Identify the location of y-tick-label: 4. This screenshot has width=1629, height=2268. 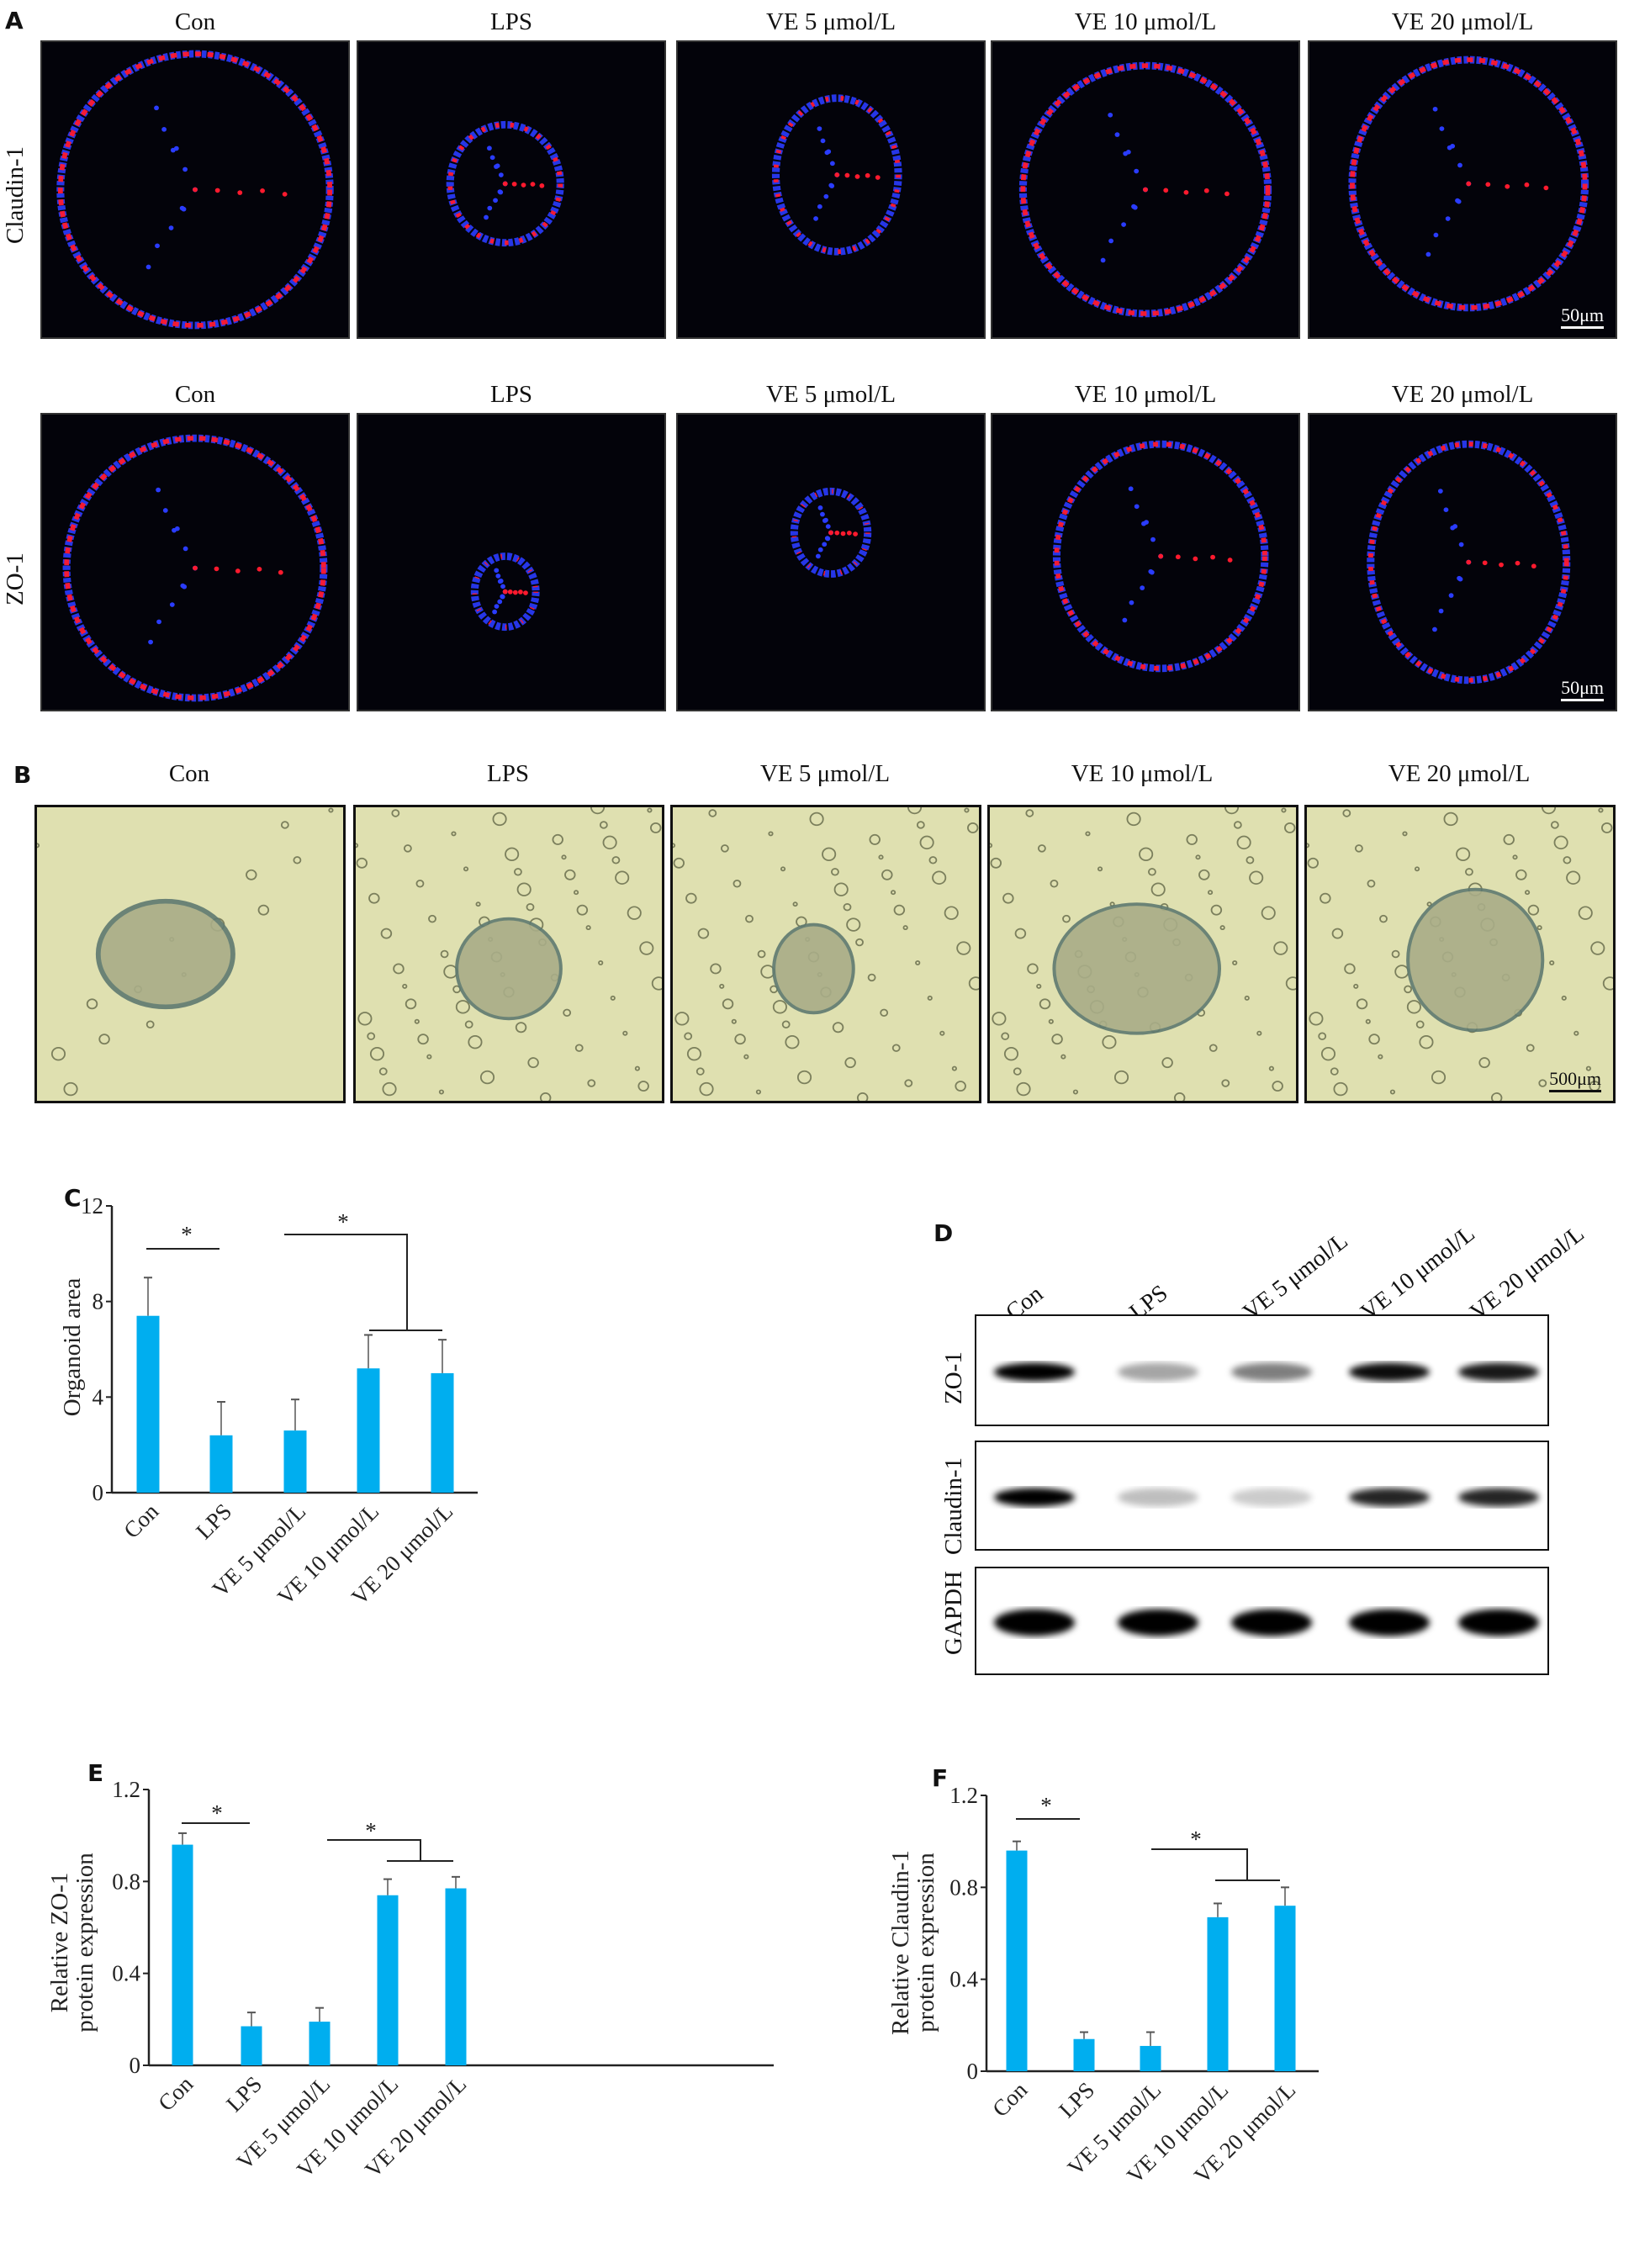
(98, 1396).